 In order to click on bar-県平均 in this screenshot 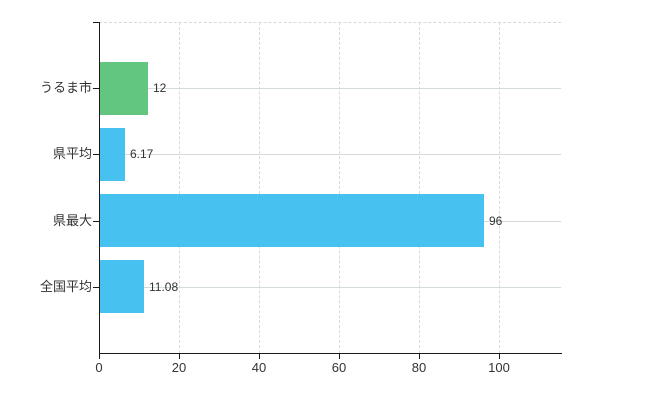, I will do `click(112, 154)`.